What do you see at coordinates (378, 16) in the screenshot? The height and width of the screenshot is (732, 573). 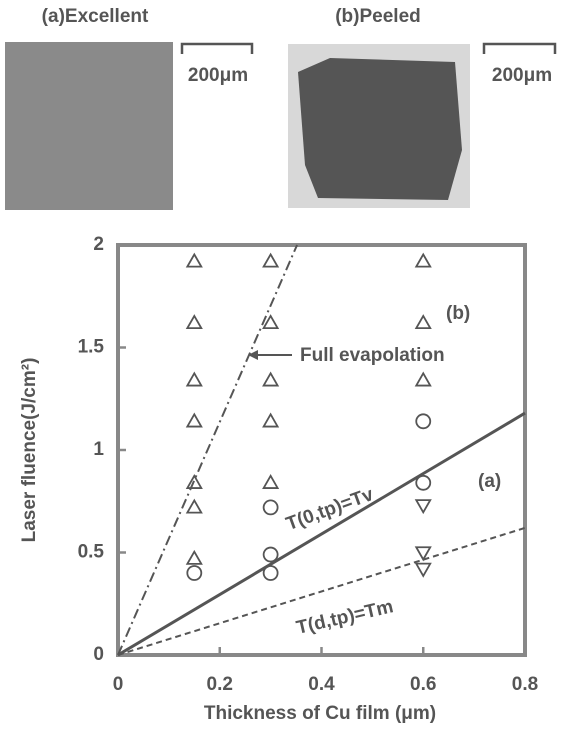 I see `panel-label: (b)Peeled` at bounding box center [378, 16].